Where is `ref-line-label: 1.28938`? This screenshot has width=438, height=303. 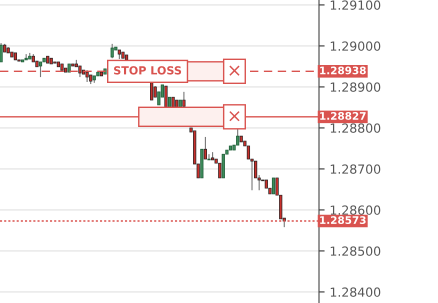
ref-line-label: 1.28938 is located at coordinates (343, 70).